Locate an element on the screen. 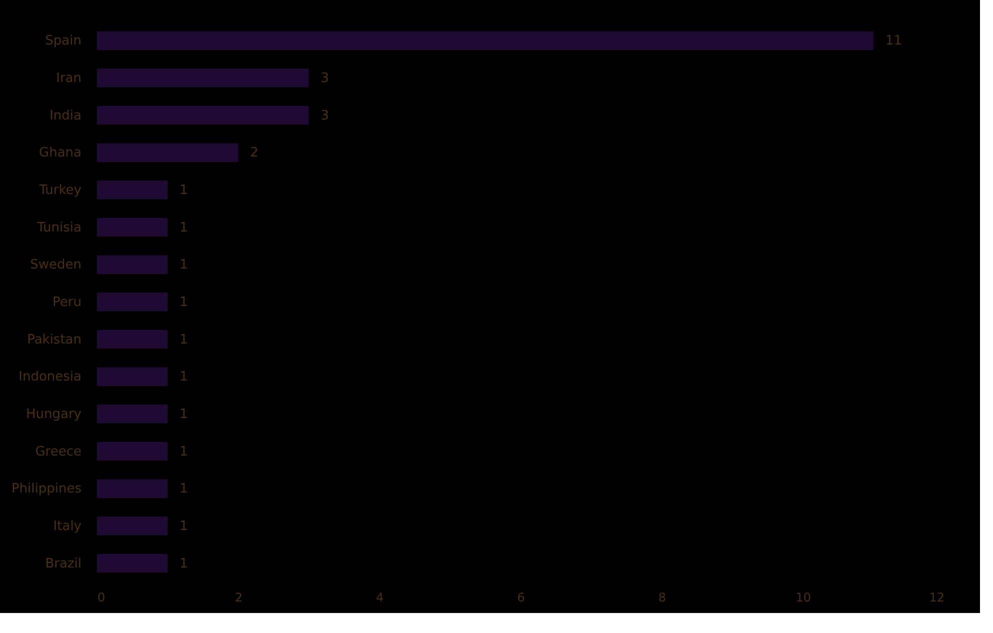  x-tick-label: 8 is located at coordinates (662, 597).